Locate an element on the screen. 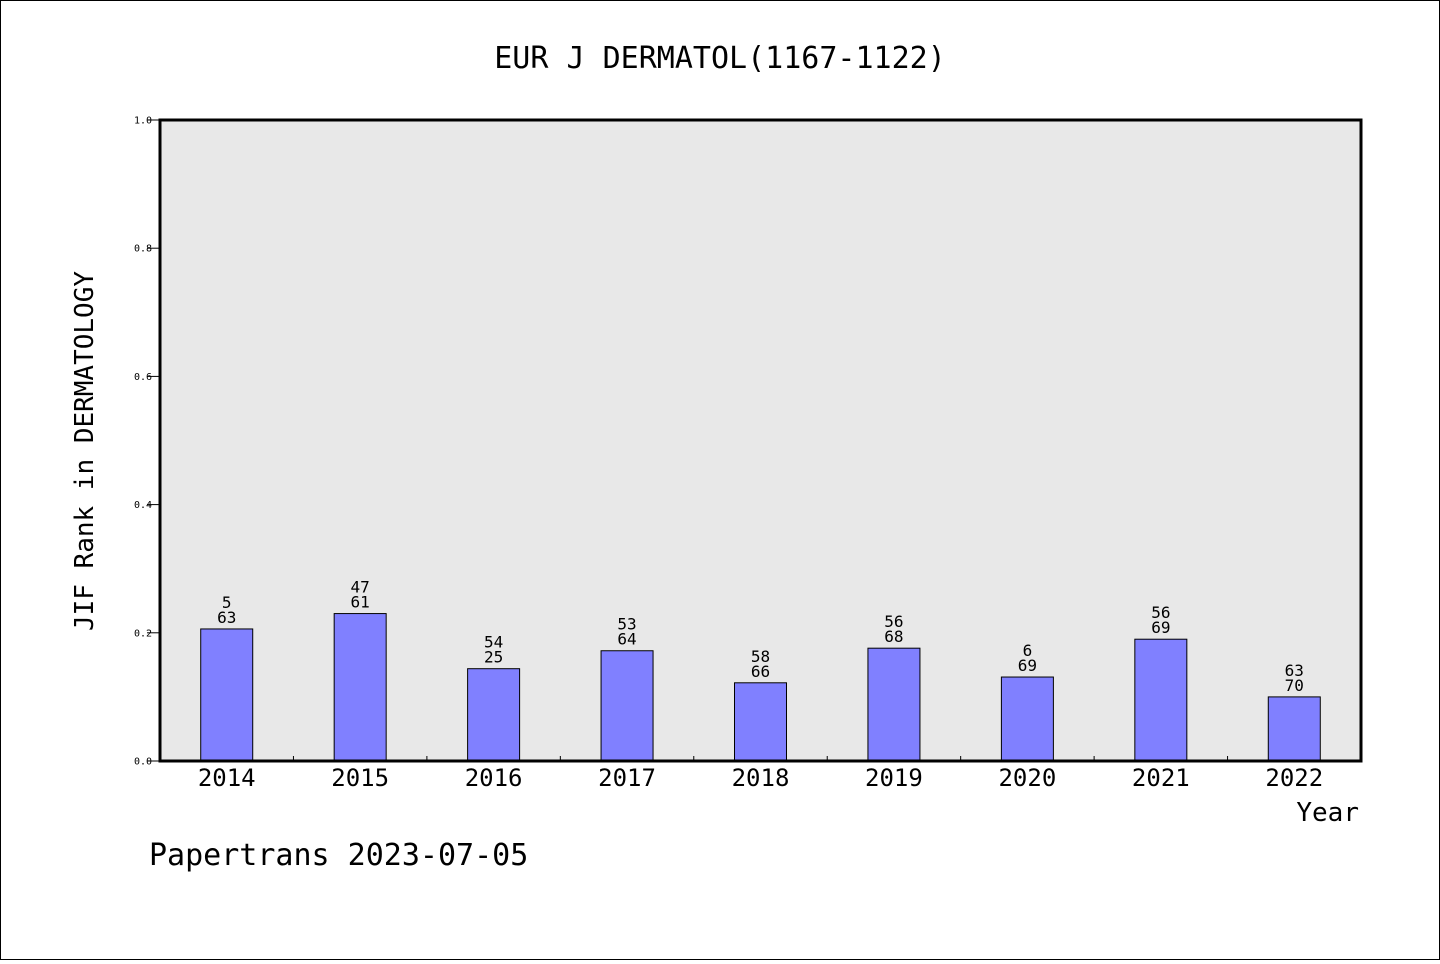 This screenshot has height=964, width=1440. bar-label-total: 70 is located at coordinates (1294, 685).